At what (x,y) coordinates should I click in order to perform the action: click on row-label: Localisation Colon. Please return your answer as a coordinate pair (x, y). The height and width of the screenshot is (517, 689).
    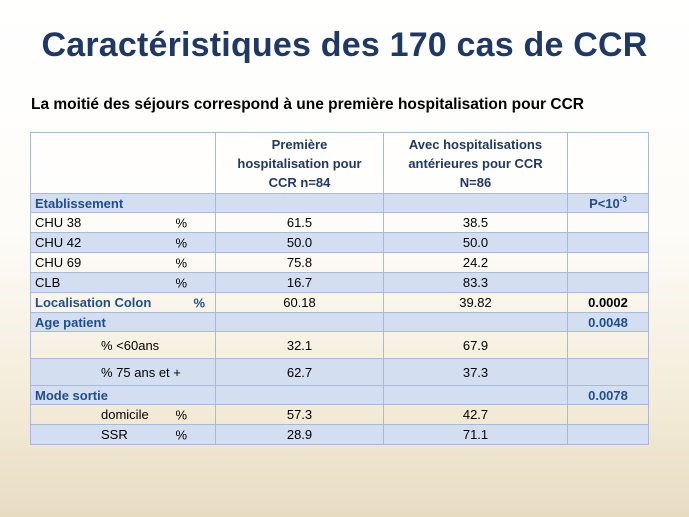
    Looking at the image, I should click on (93, 302).